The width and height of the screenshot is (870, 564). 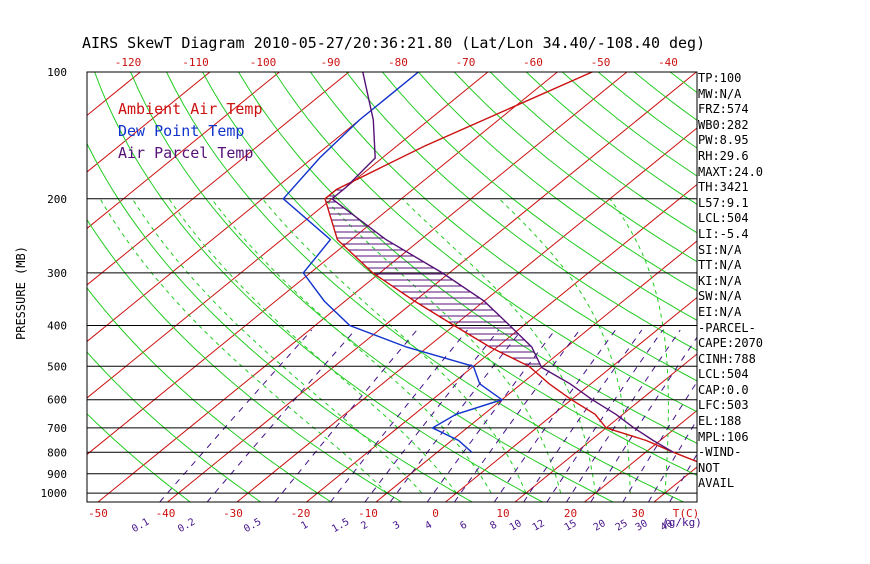 I want to click on index-item: TH:3421, so click(x=730, y=188).